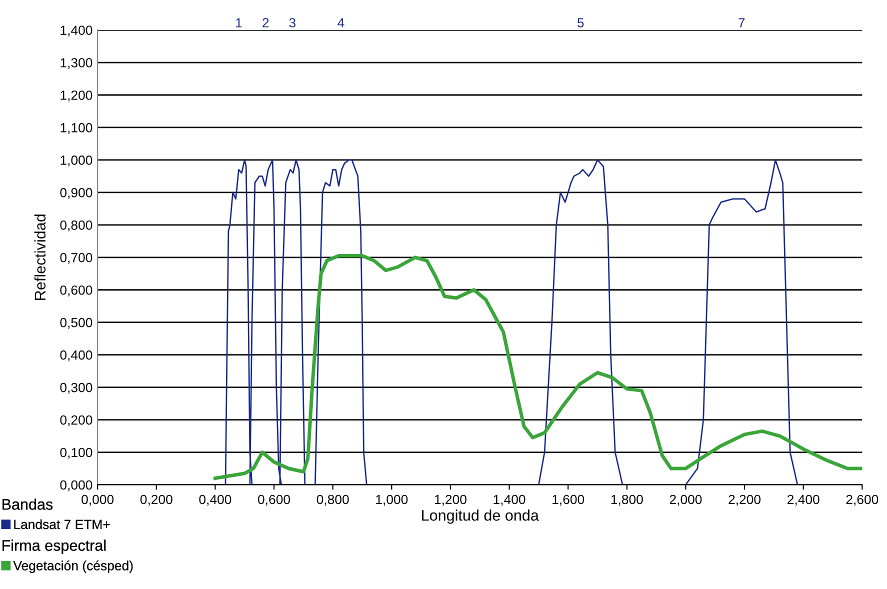 The width and height of the screenshot is (887, 589). I want to click on y-tick-label: 0,800, so click(76, 226).